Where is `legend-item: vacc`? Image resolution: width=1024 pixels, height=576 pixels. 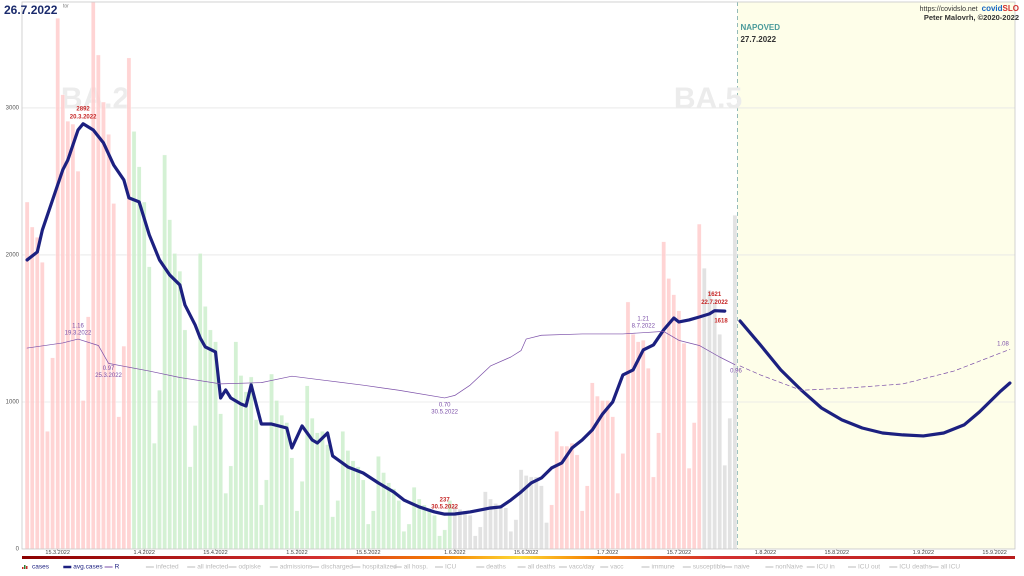
legend-item: vacc is located at coordinates (612, 567).